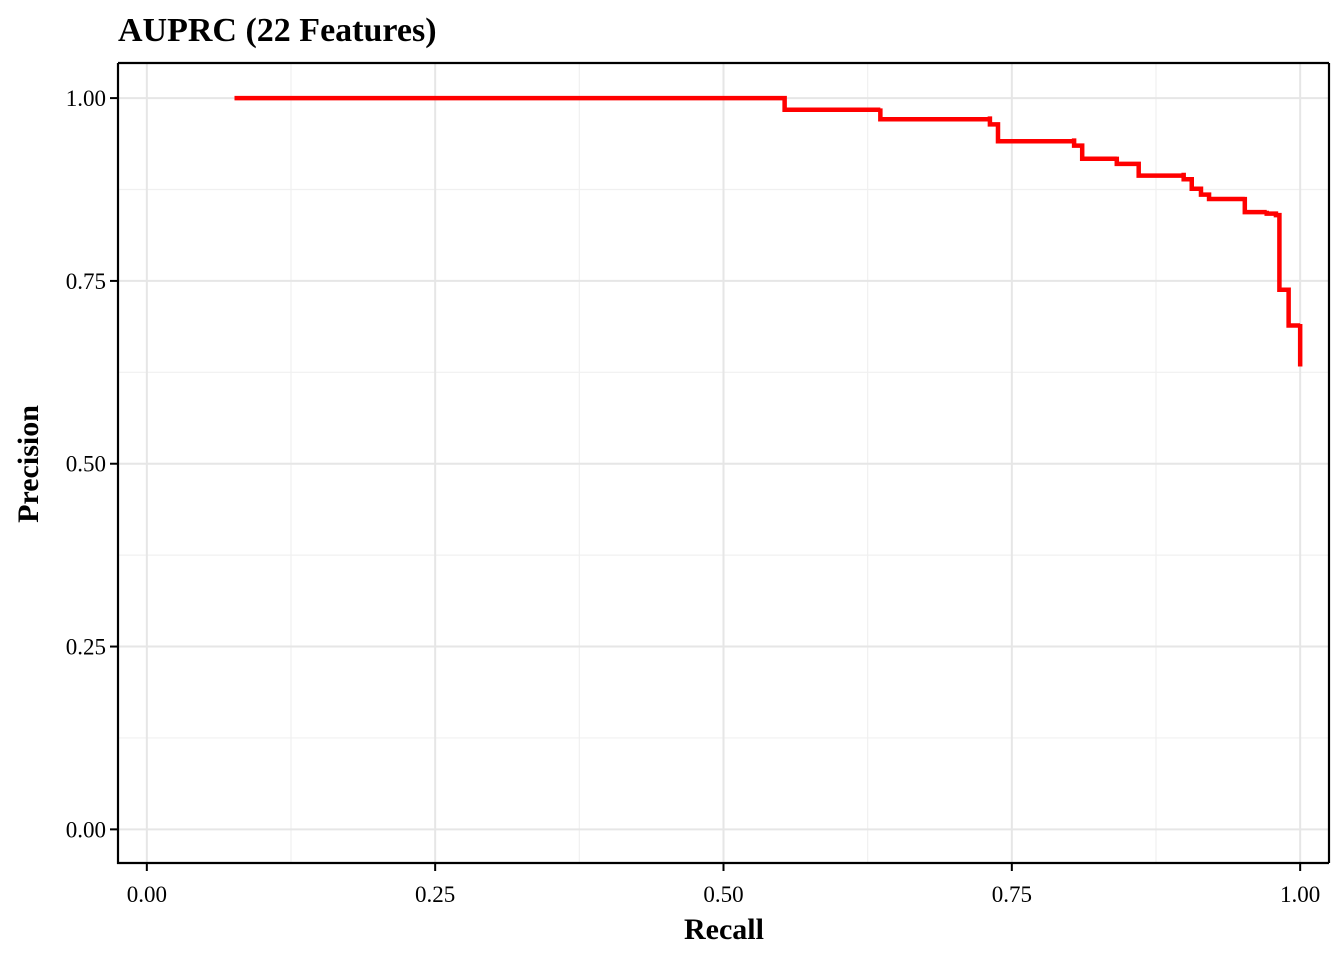 The height and width of the screenshot is (960, 1344). Describe the element at coordinates (147, 894) in the screenshot. I see `x-tick-label: 0.00` at that location.